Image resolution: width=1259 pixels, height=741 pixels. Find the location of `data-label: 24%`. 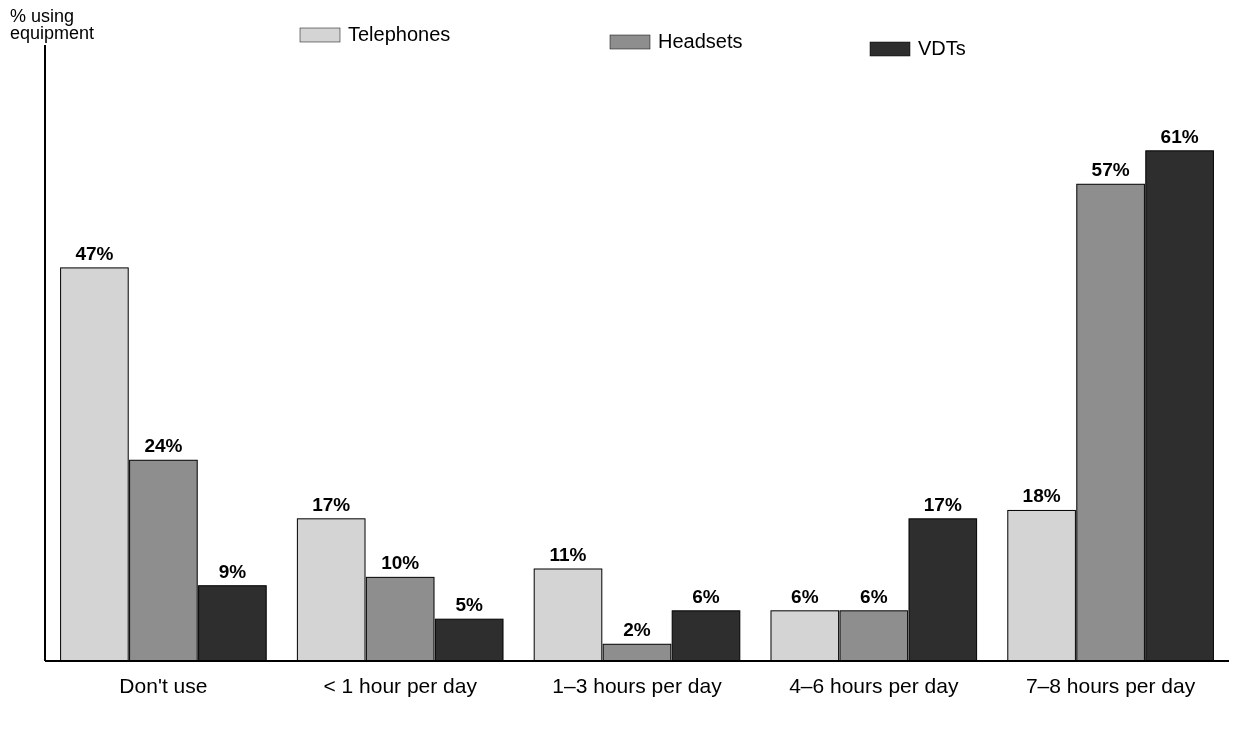

data-label: 24% is located at coordinates (163, 446).